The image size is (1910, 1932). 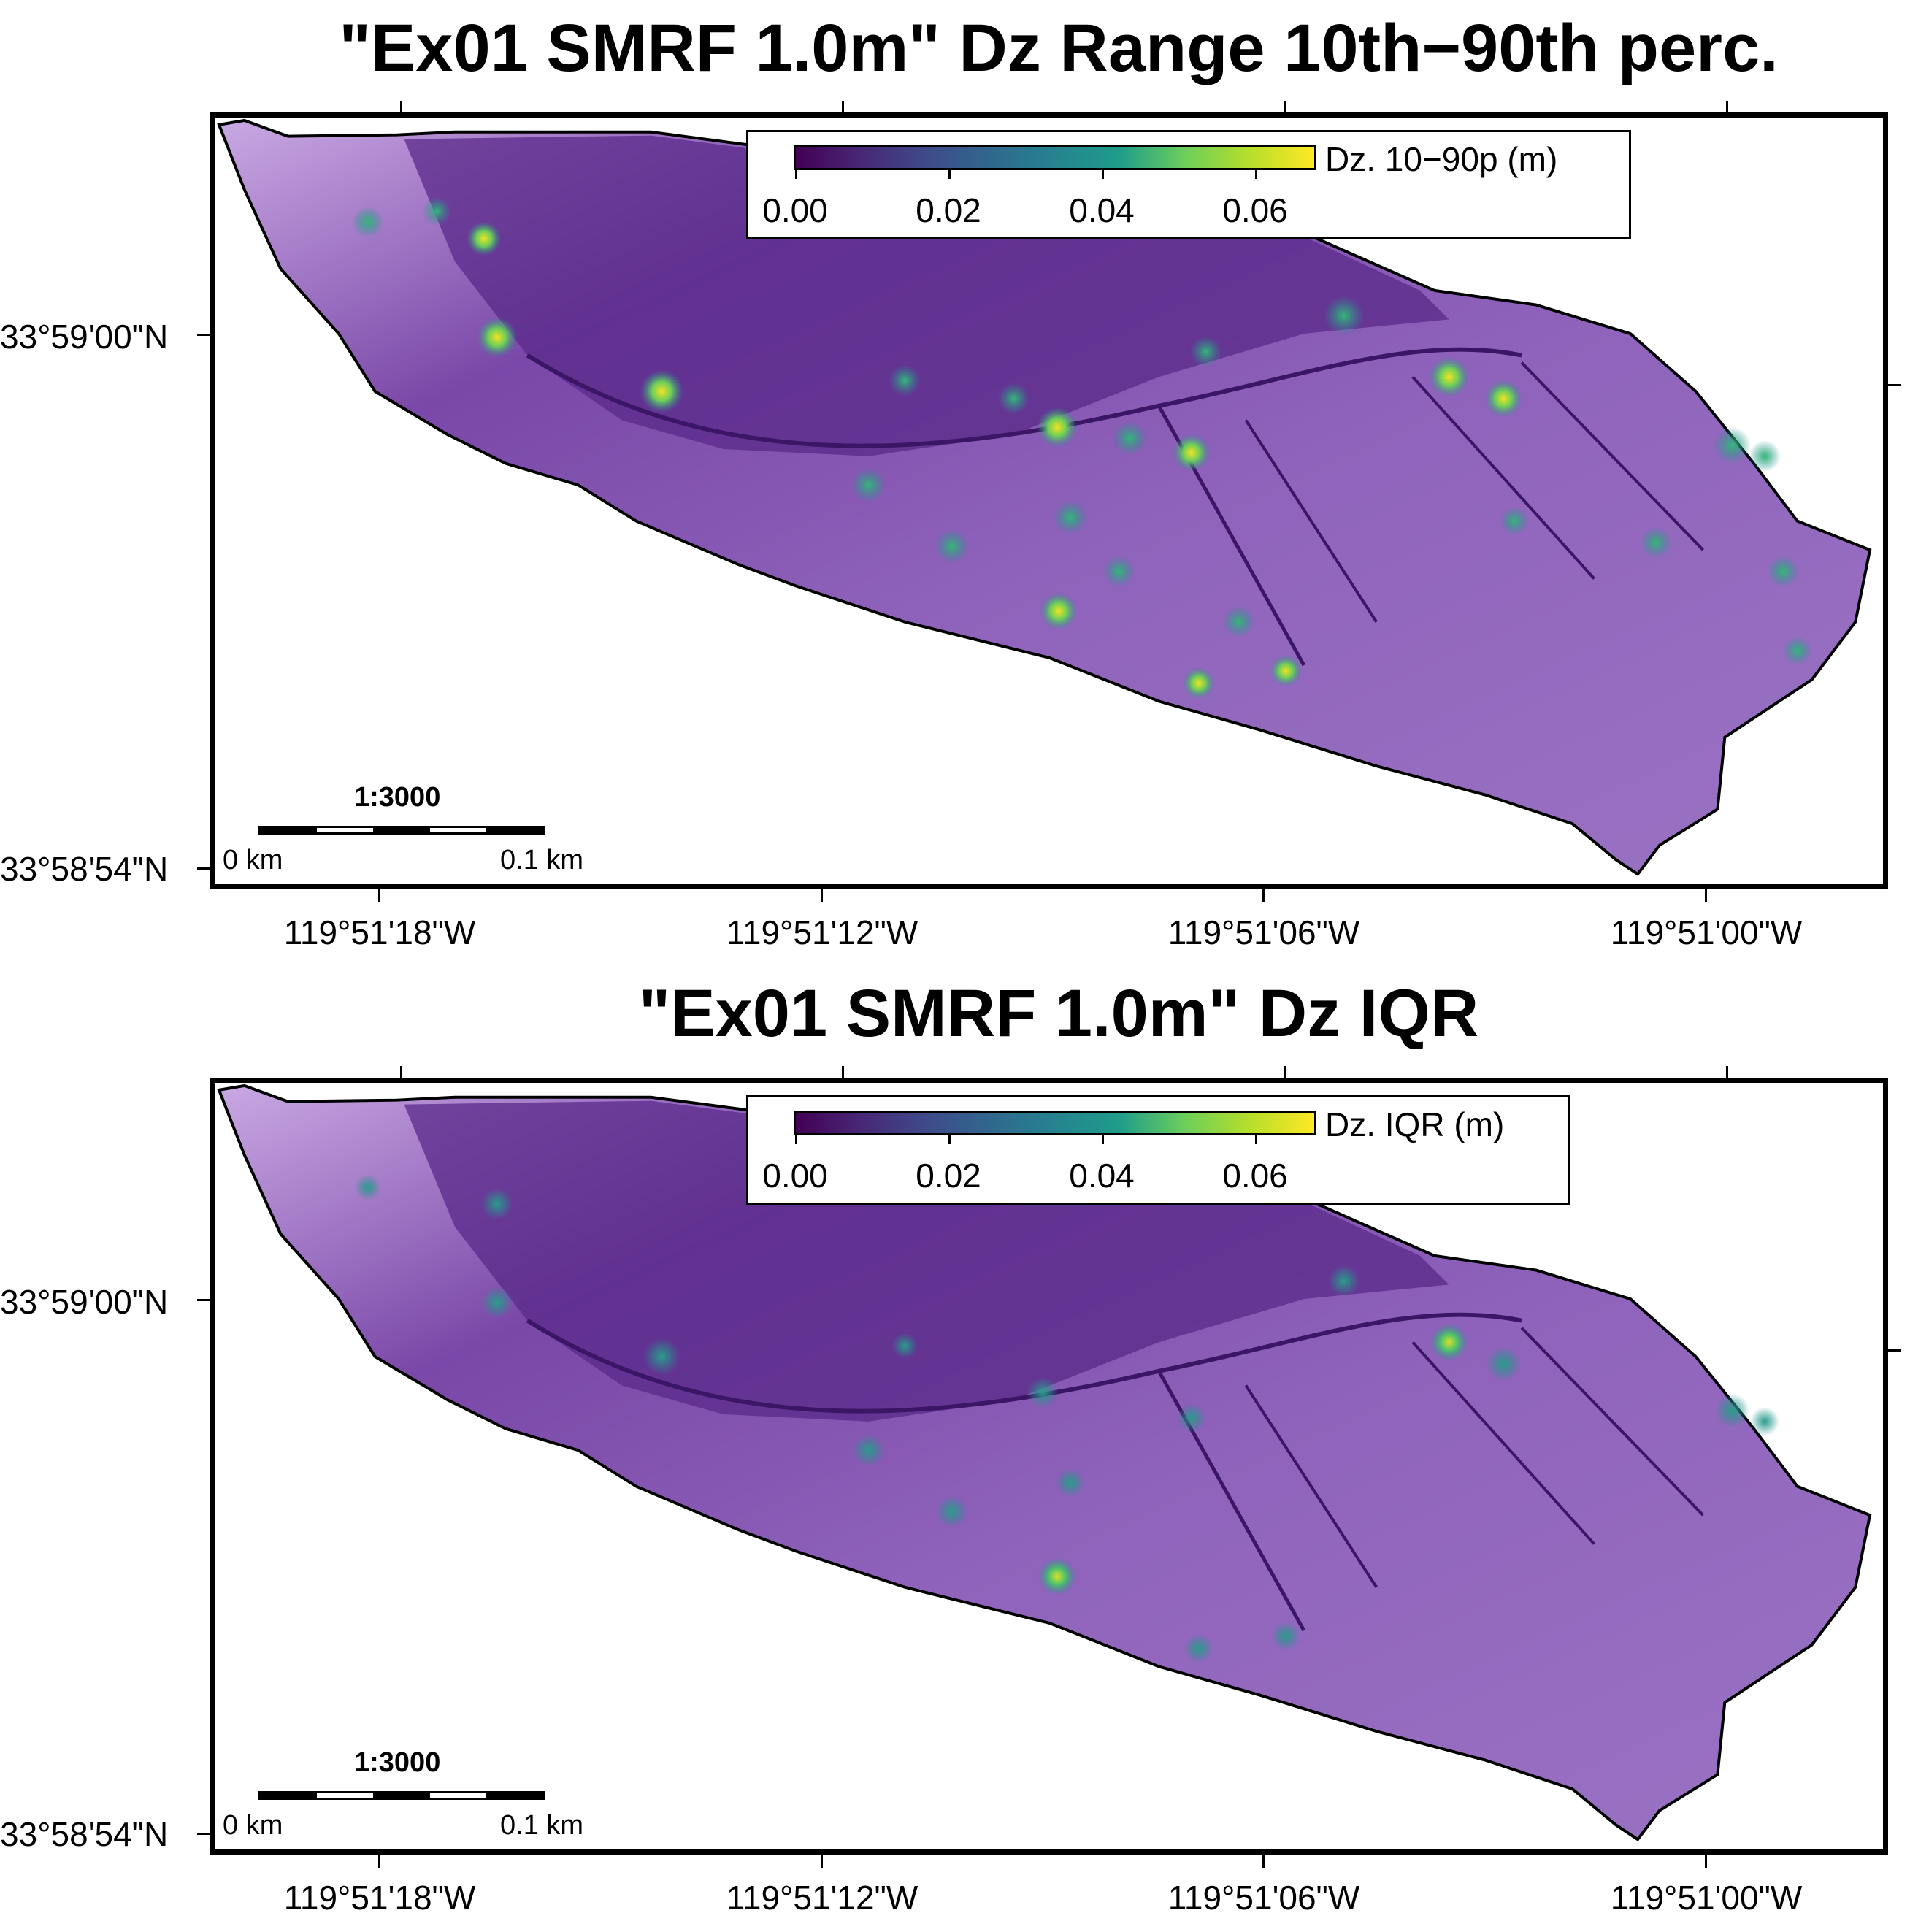 I want to click on colorbar-label: Dz. 10−90p (m), so click(x=1442, y=159).